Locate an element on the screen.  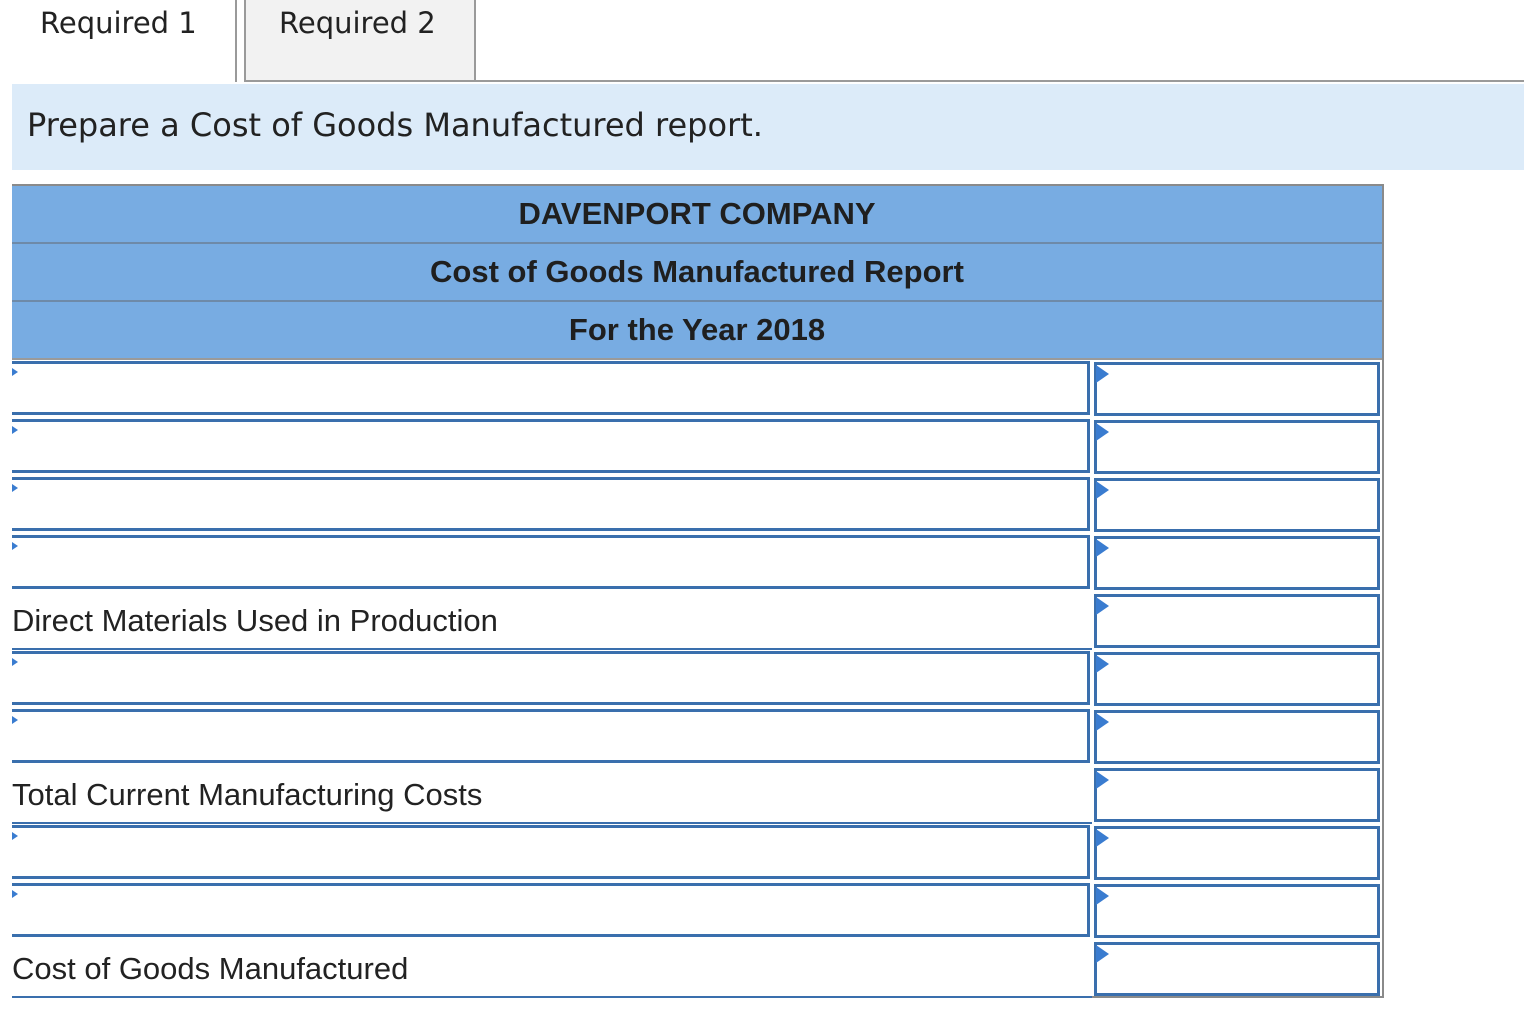
report-company-name: DAVENPORT COMPANY is located at coordinates (697, 215).